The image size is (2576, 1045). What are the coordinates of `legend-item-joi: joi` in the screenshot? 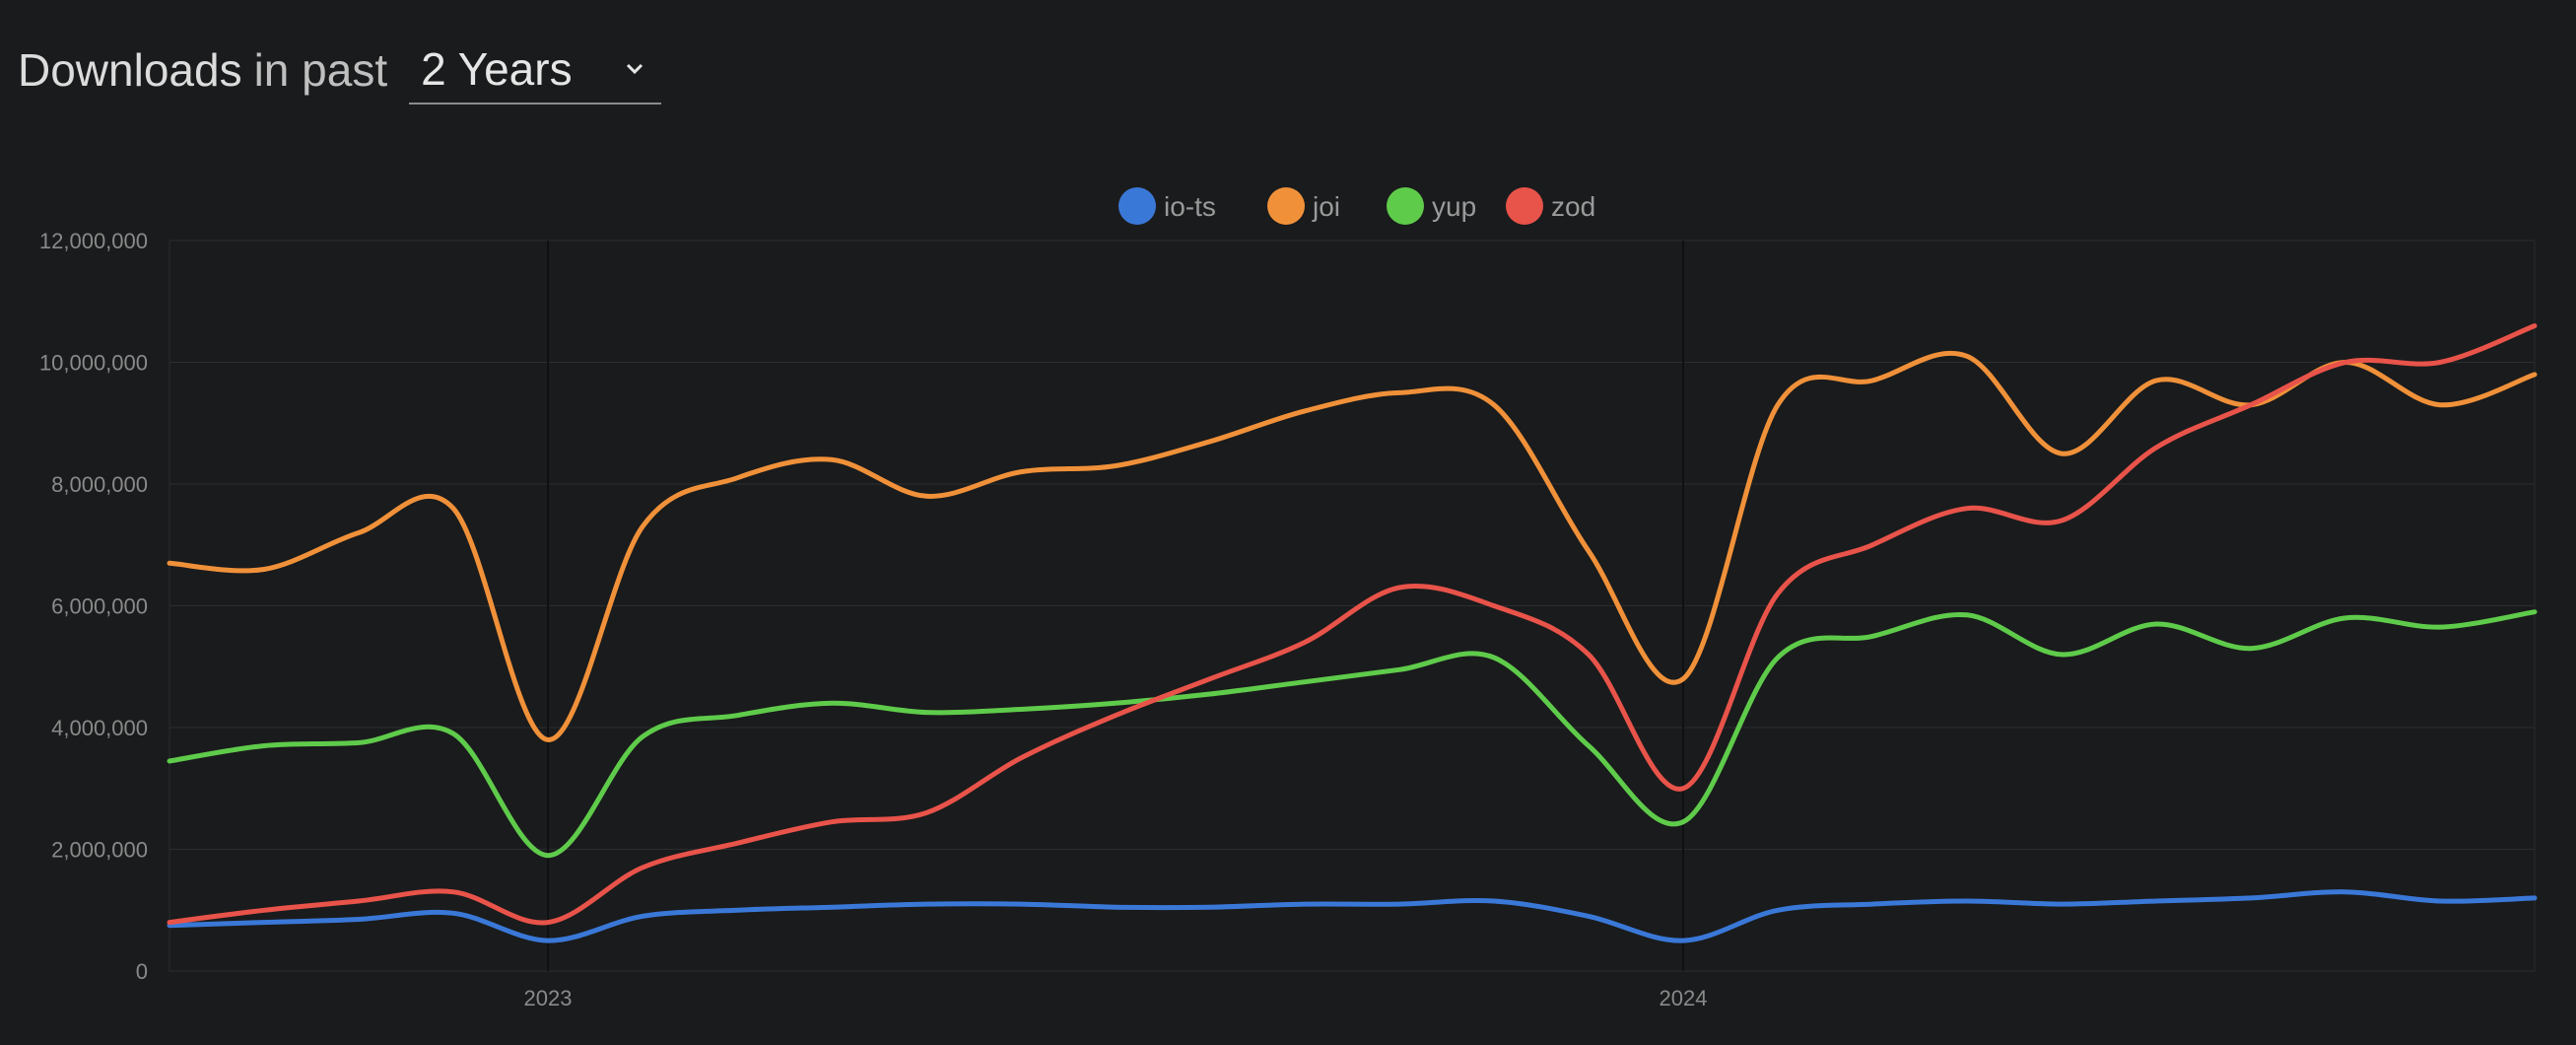 It's located at (1303, 206).